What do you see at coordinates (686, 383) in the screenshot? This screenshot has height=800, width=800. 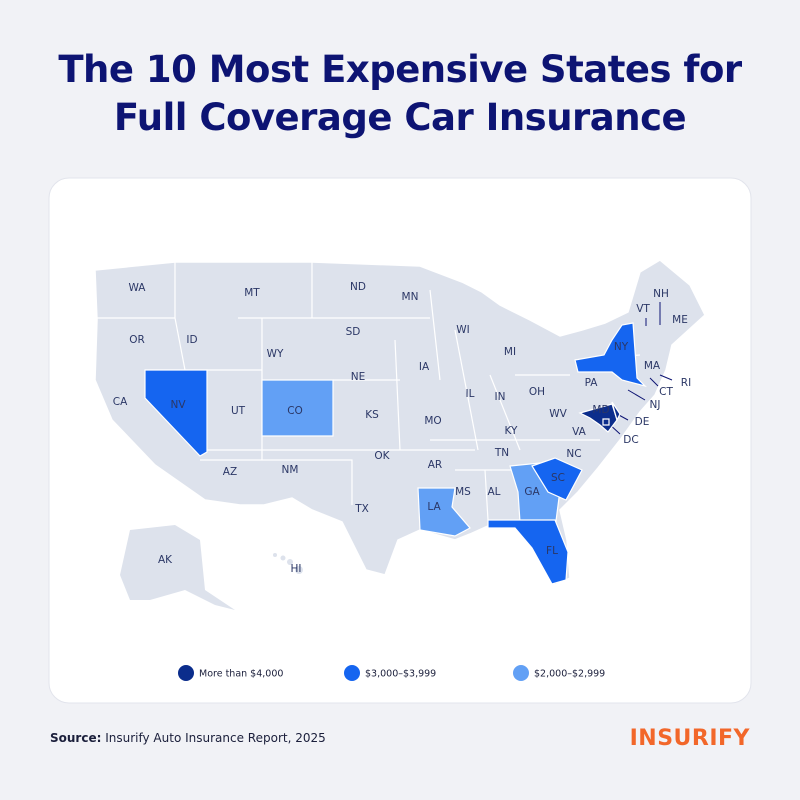 I see `state-label: RI` at bounding box center [686, 383].